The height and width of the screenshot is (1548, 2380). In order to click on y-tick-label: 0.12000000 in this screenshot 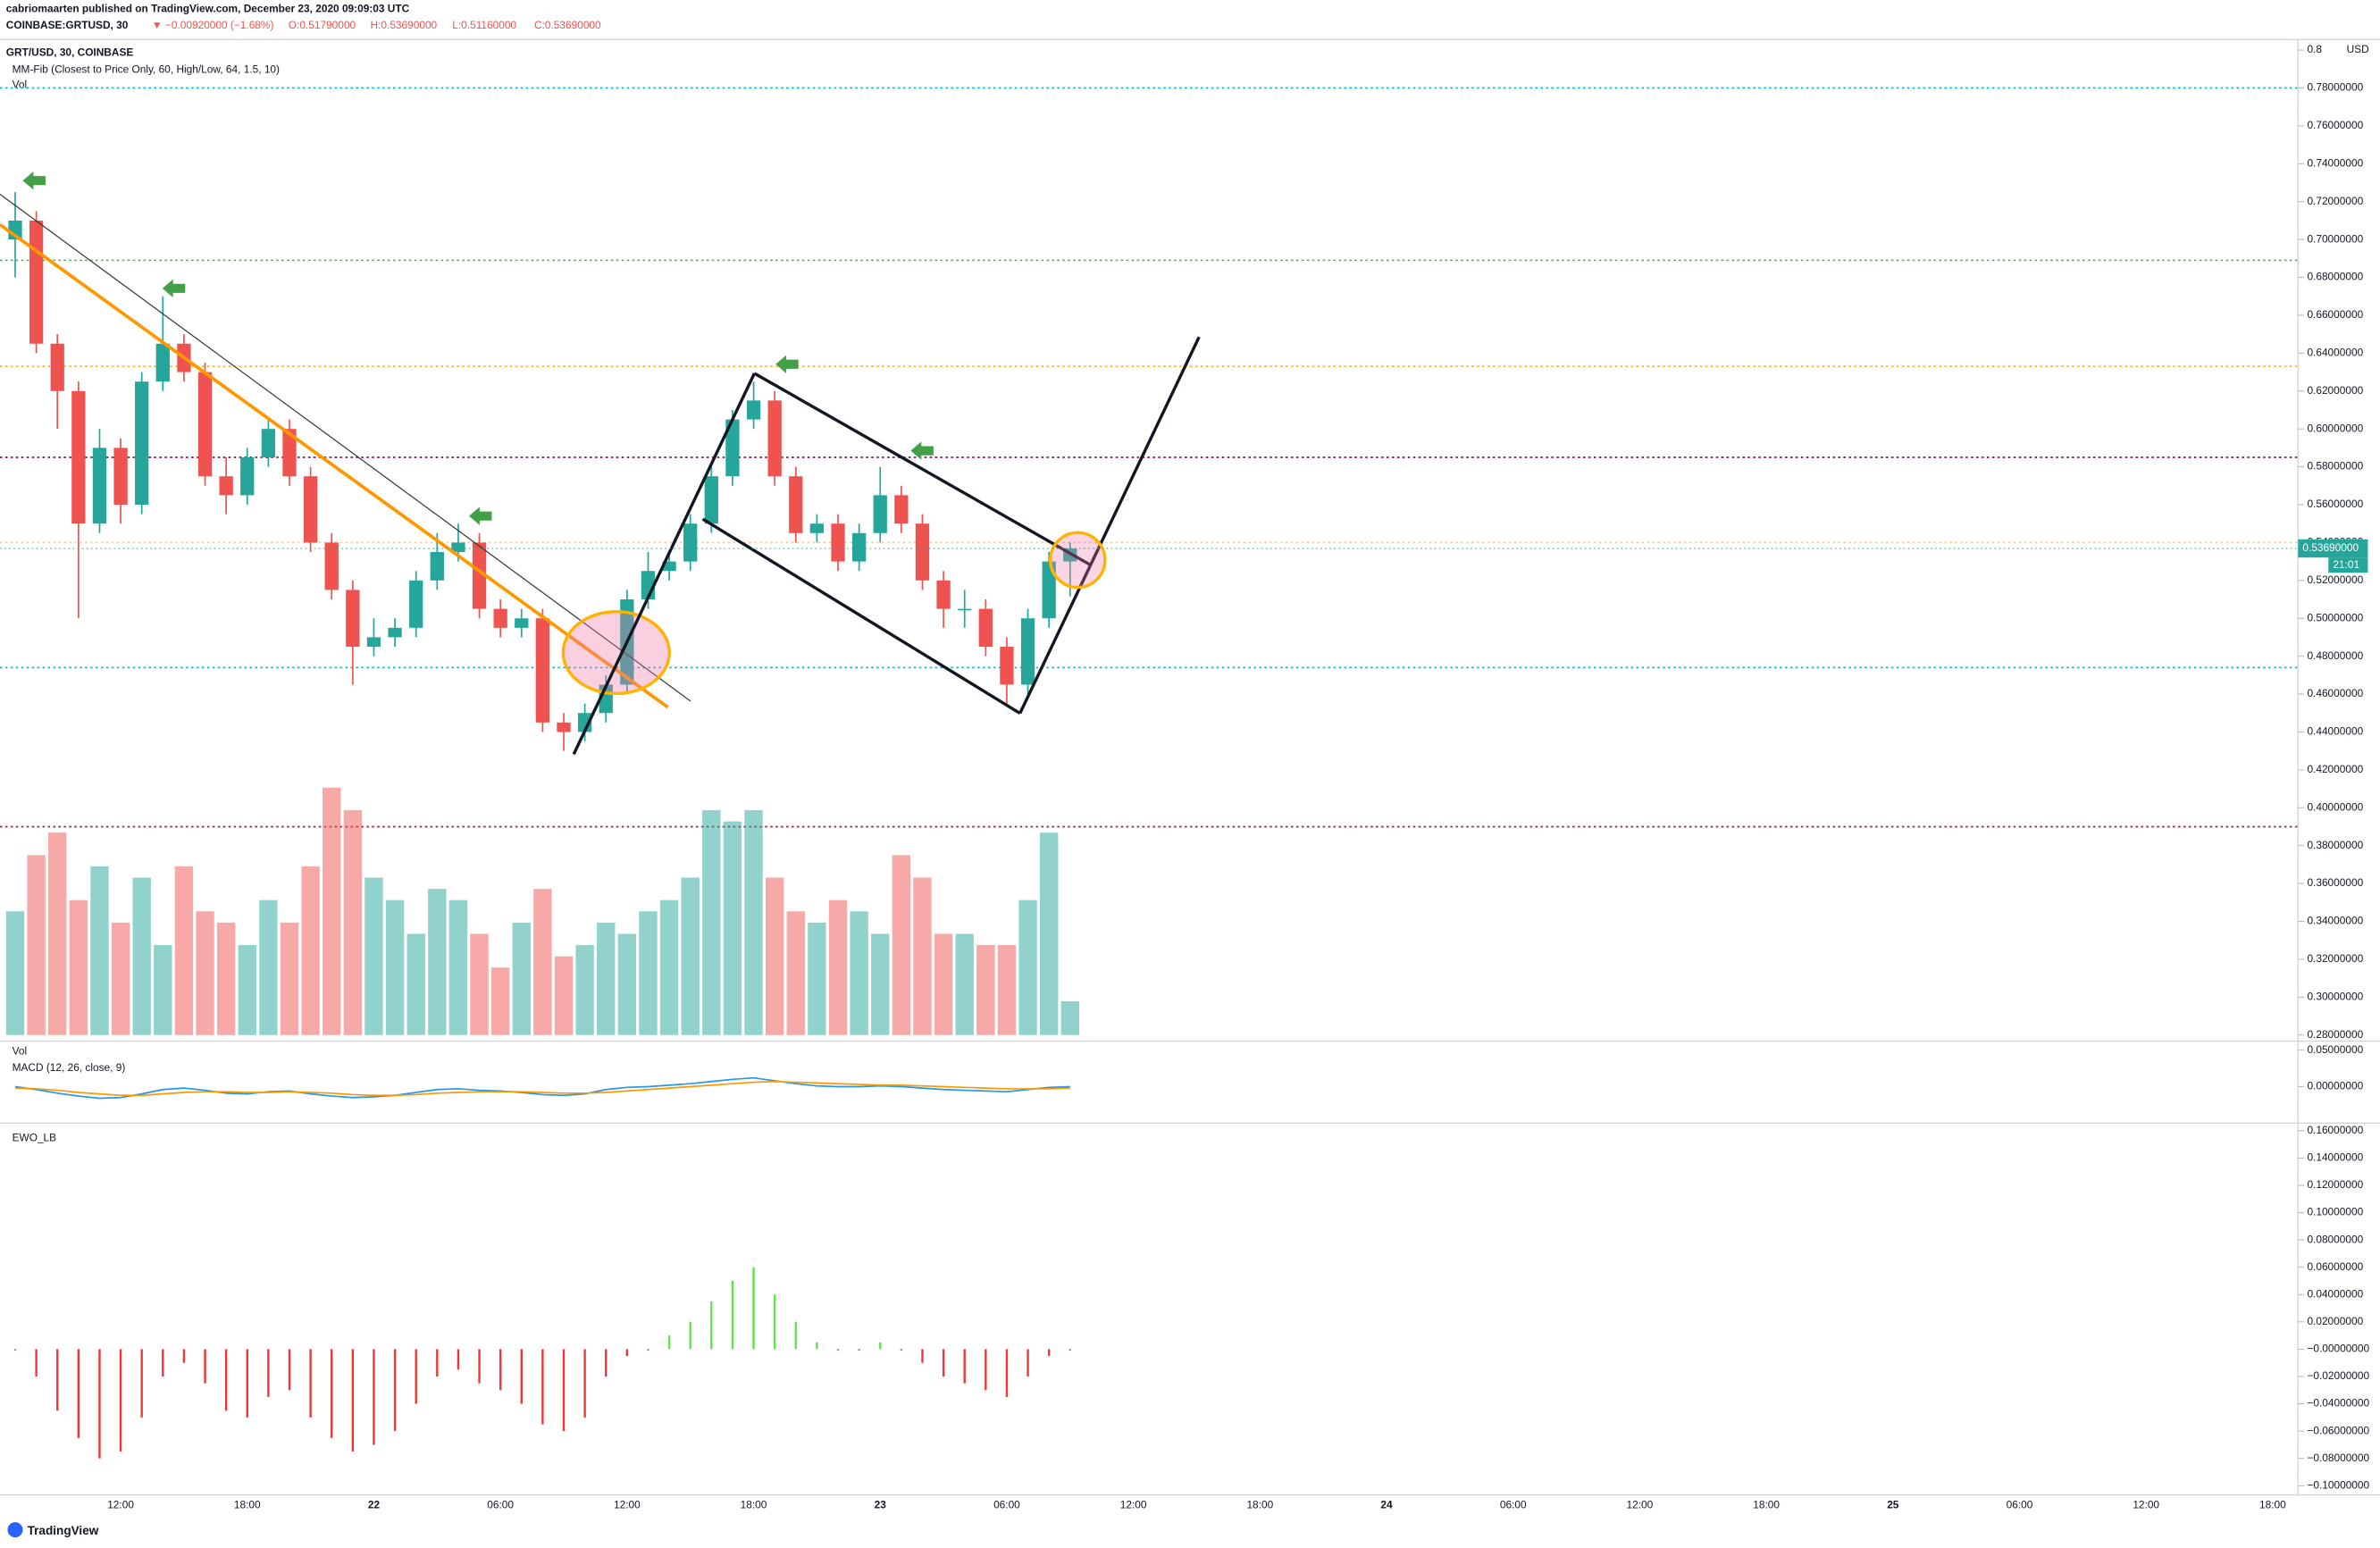, I will do `click(2335, 1184)`.